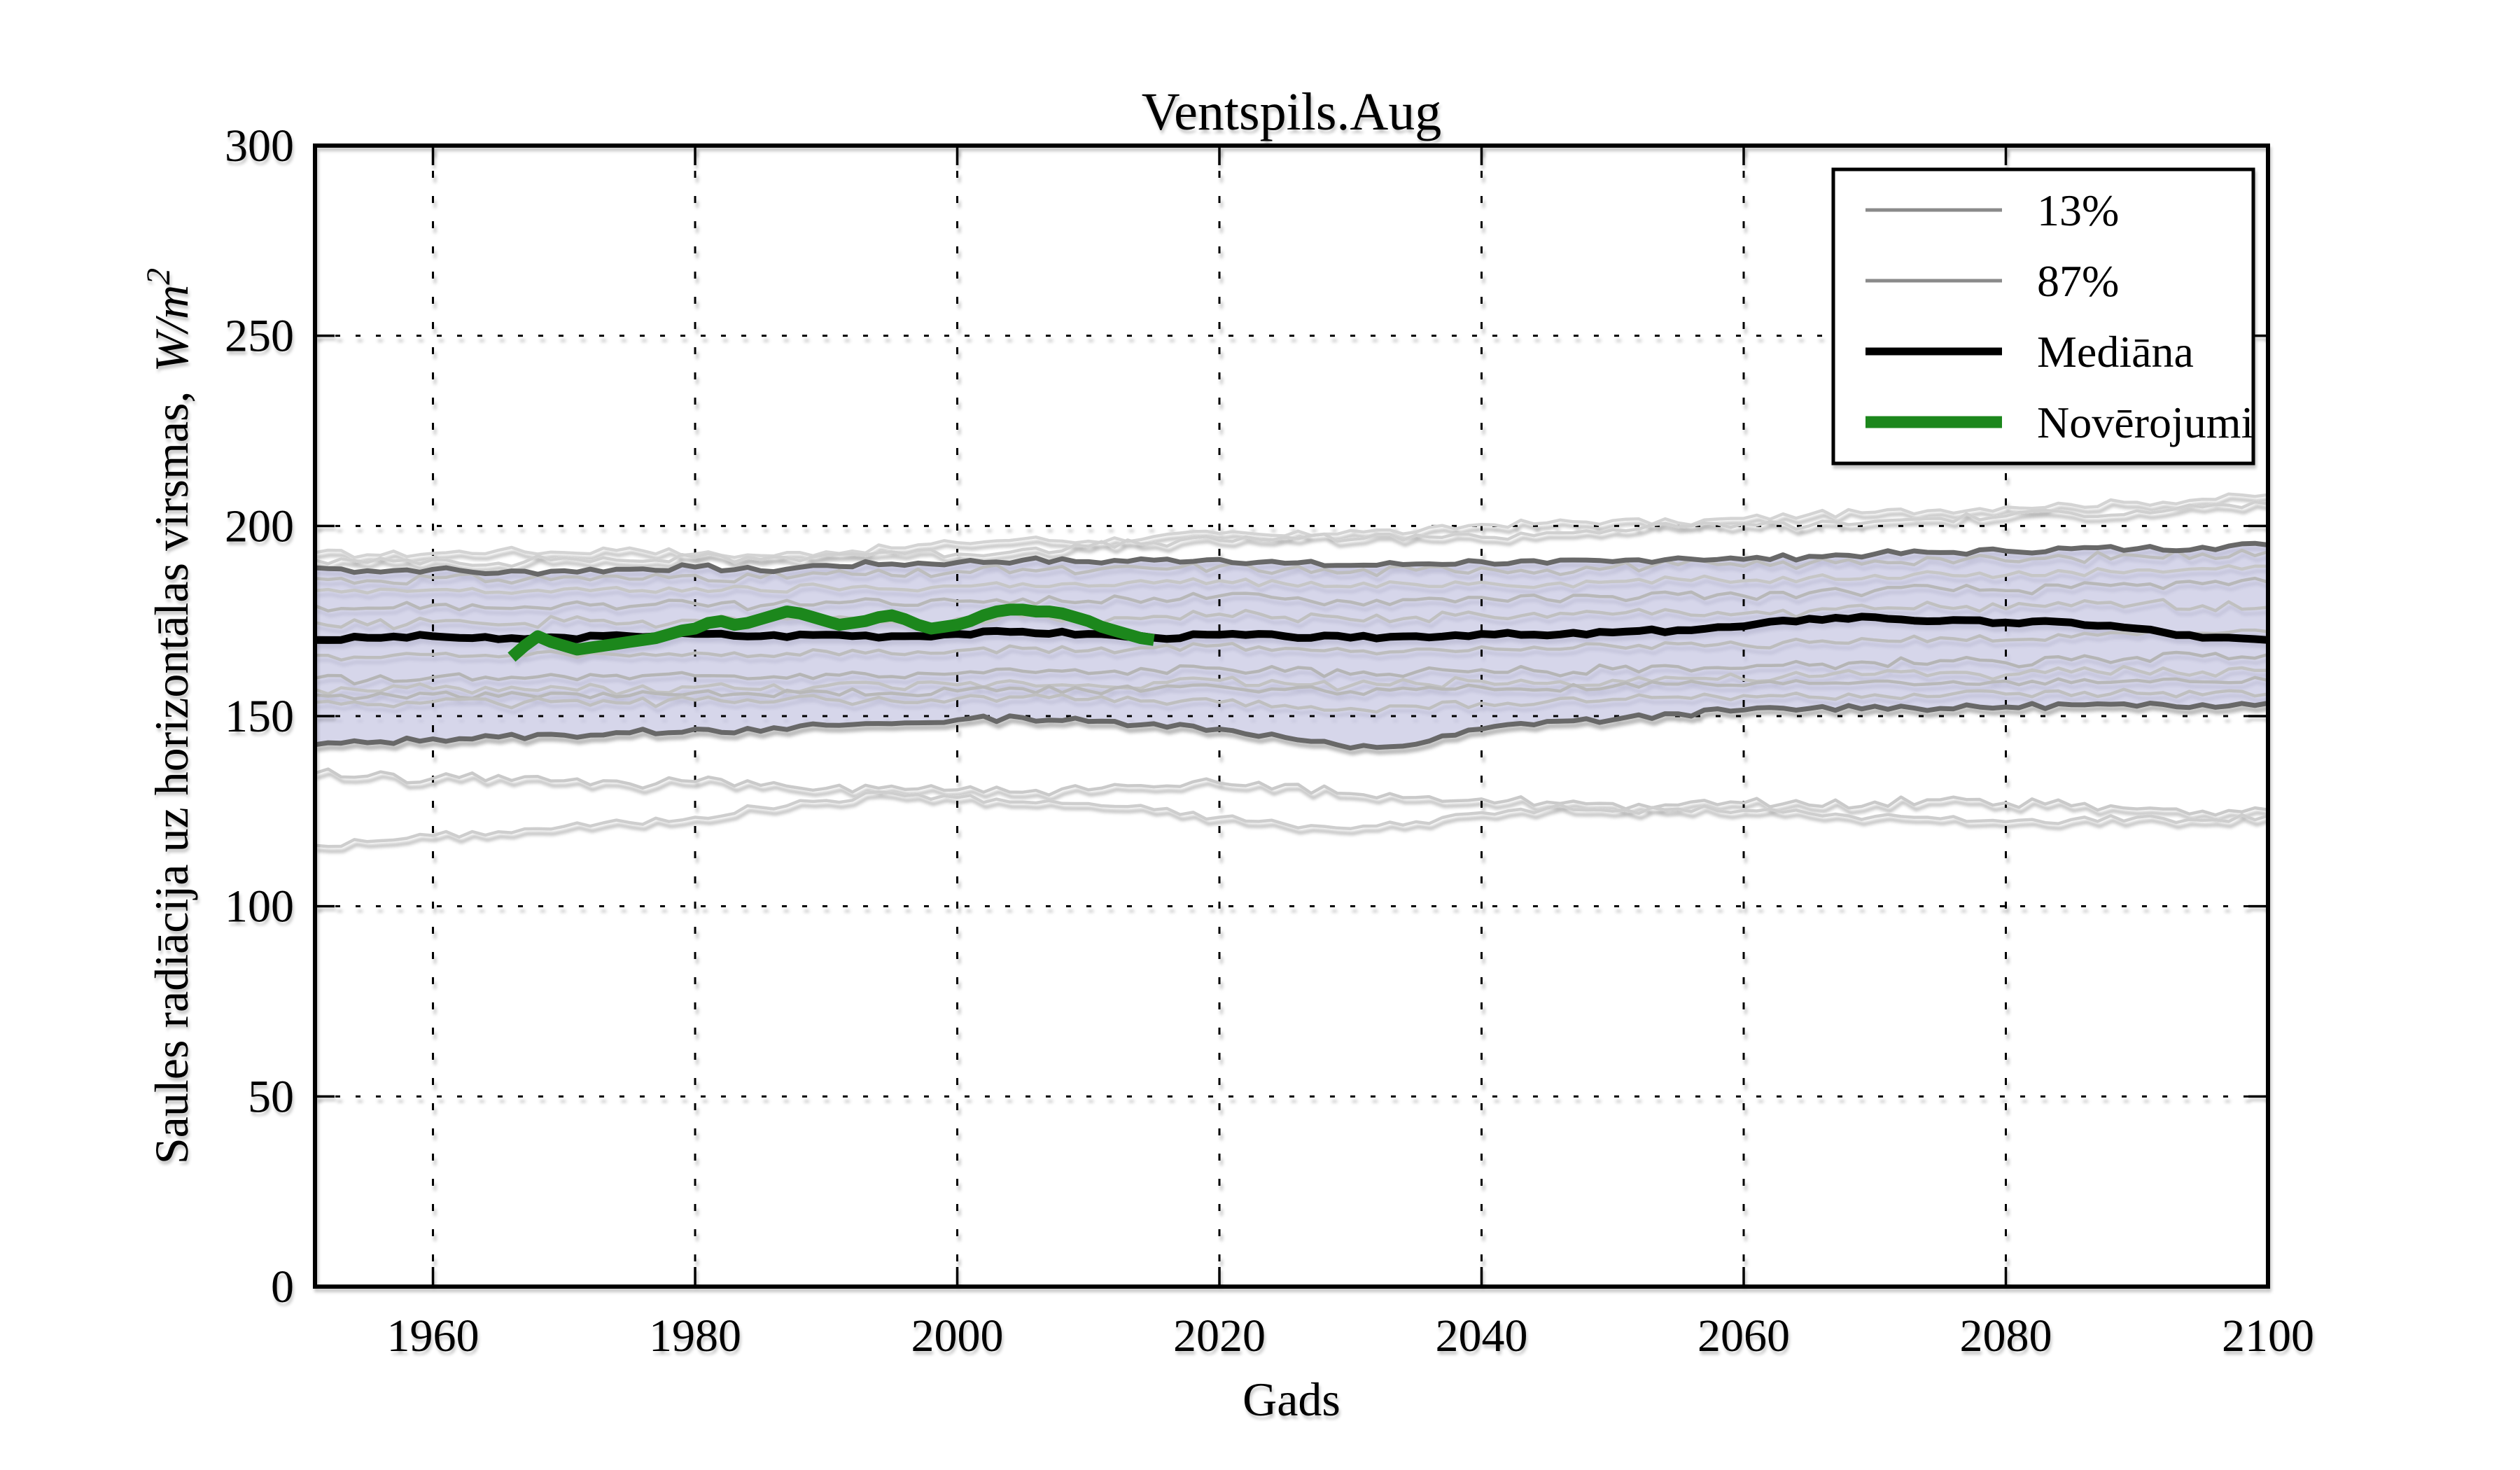 Image resolution: width=2520 pixels, height=1470 pixels. Describe the element at coordinates (2115, 352) in the screenshot. I see `legend-label-median: Mediāna` at that location.